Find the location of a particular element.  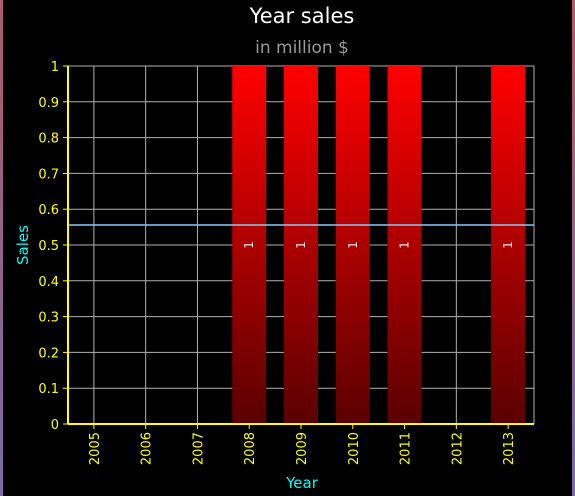

y-tick-label: 0 is located at coordinates (55, 425).